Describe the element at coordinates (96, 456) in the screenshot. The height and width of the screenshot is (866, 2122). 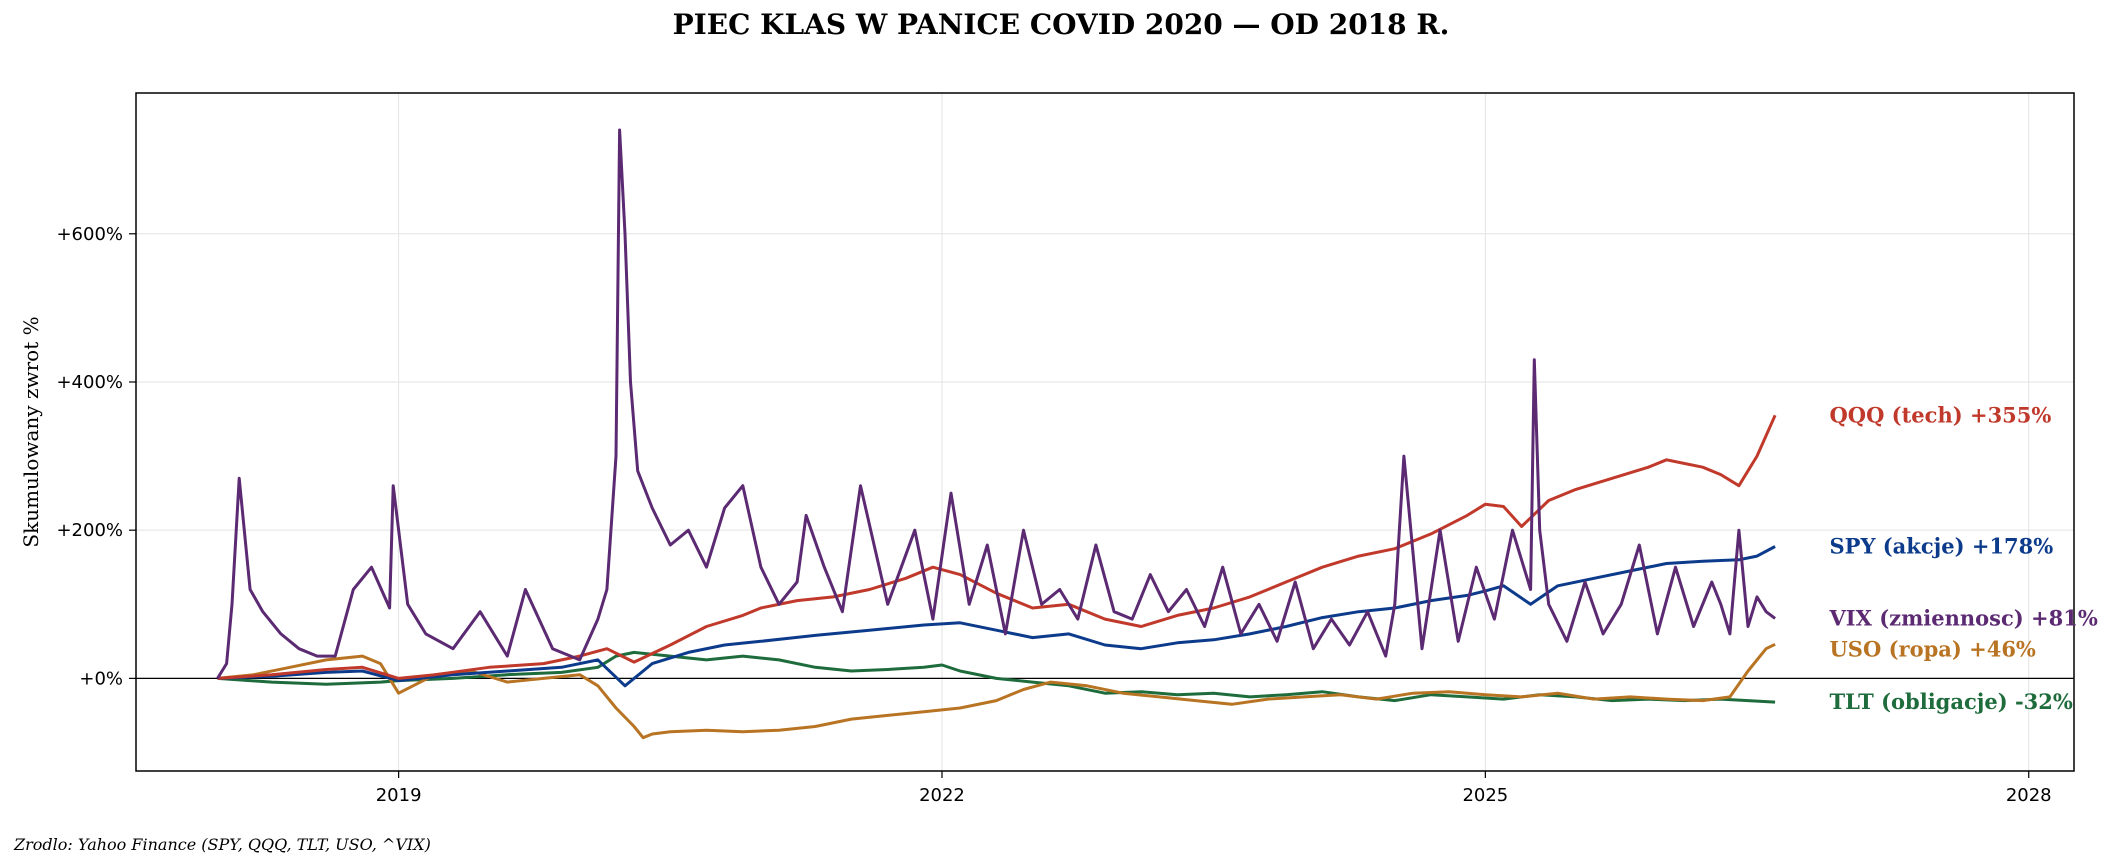
I see `y-axis: +0% +200% +400% +600%` at that location.